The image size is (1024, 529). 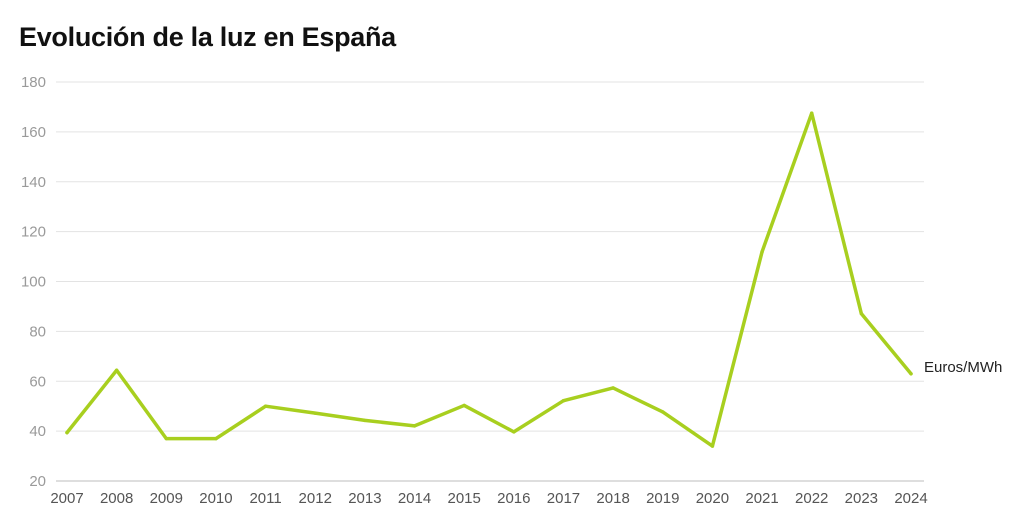 What do you see at coordinates (315, 498) in the screenshot?
I see `x-tick-label: 2012` at bounding box center [315, 498].